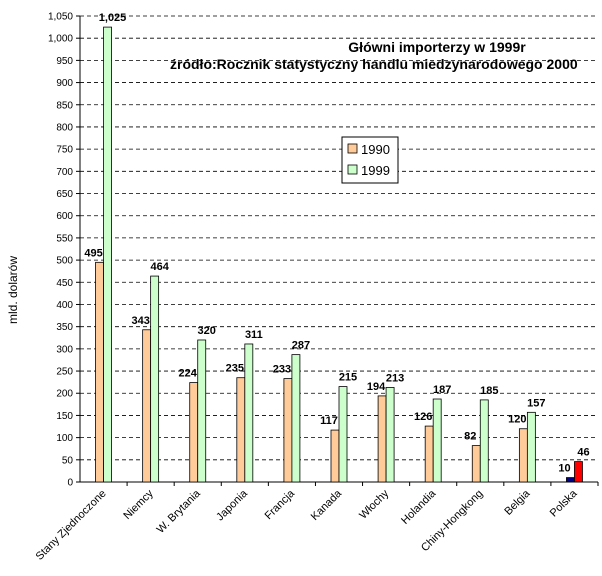 The height and width of the screenshot is (576, 602). I want to click on y-tick-label: 250, so click(64, 372).